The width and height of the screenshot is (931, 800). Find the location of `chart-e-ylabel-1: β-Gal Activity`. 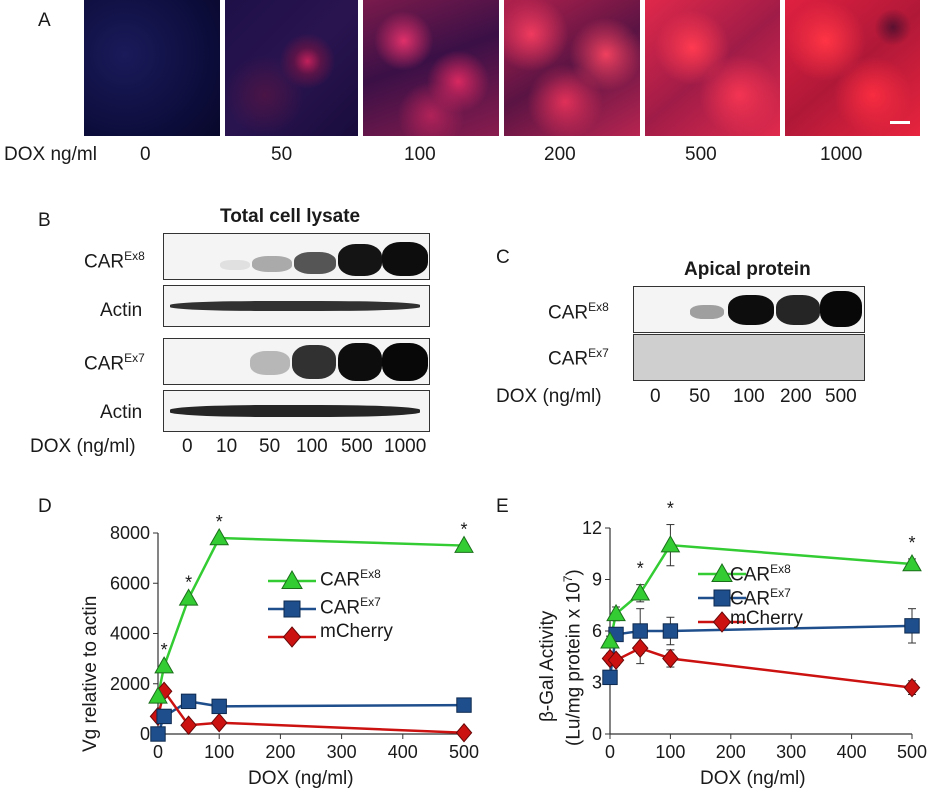

chart-e-ylabel-1: β-Gal Activity is located at coordinates (547, 666).